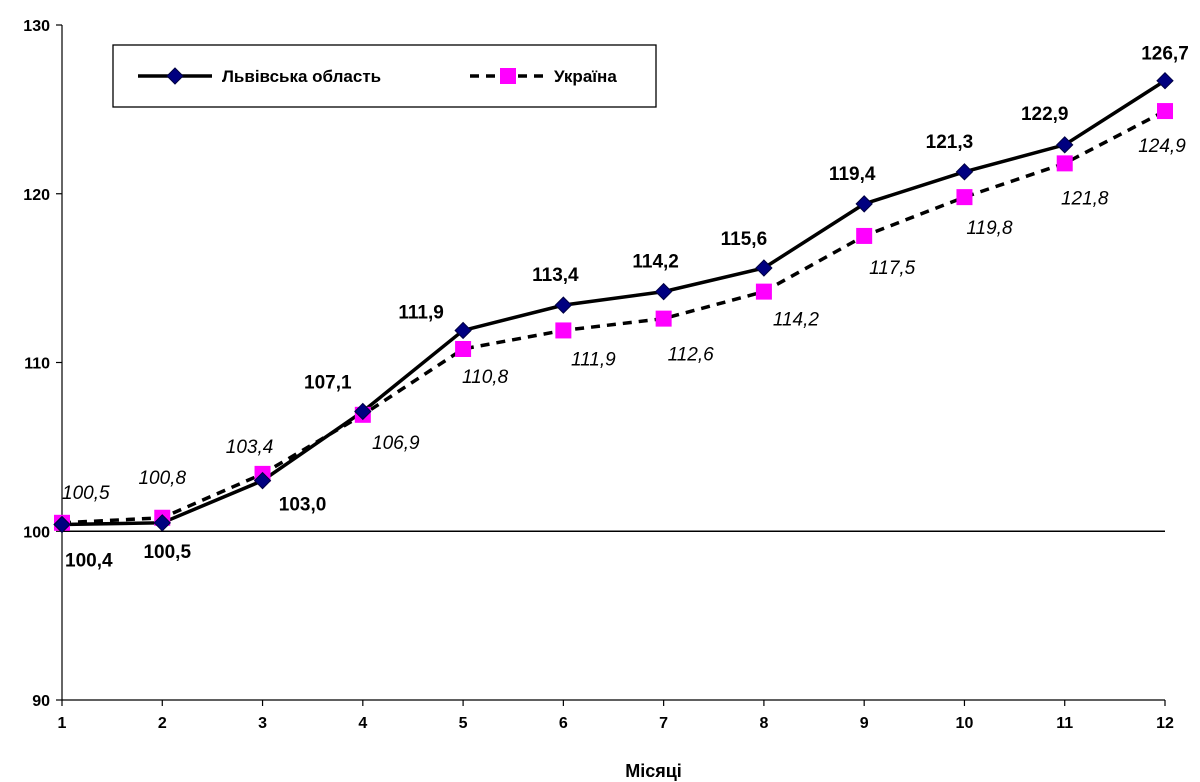  Describe the element at coordinates (796, 320) in the screenshot. I see `data-label-ukraine: 114,2` at that location.